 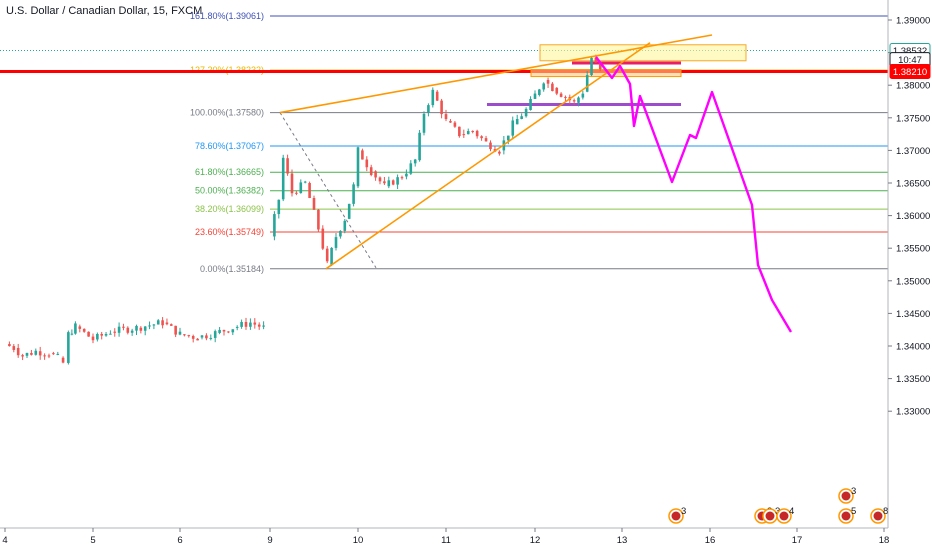 I want to click on time-axis: 4 5 6 9 10 11 12 13 16 17 18, so click(x=444, y=536).